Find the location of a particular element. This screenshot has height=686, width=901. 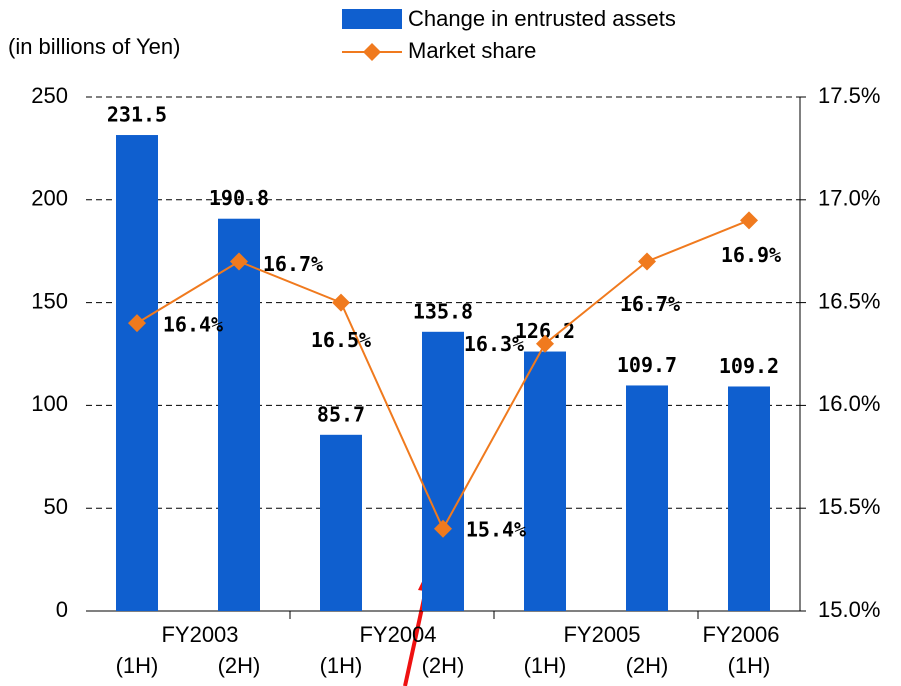

bar-value-label: 109.2 is located at coordinates (749, 366).